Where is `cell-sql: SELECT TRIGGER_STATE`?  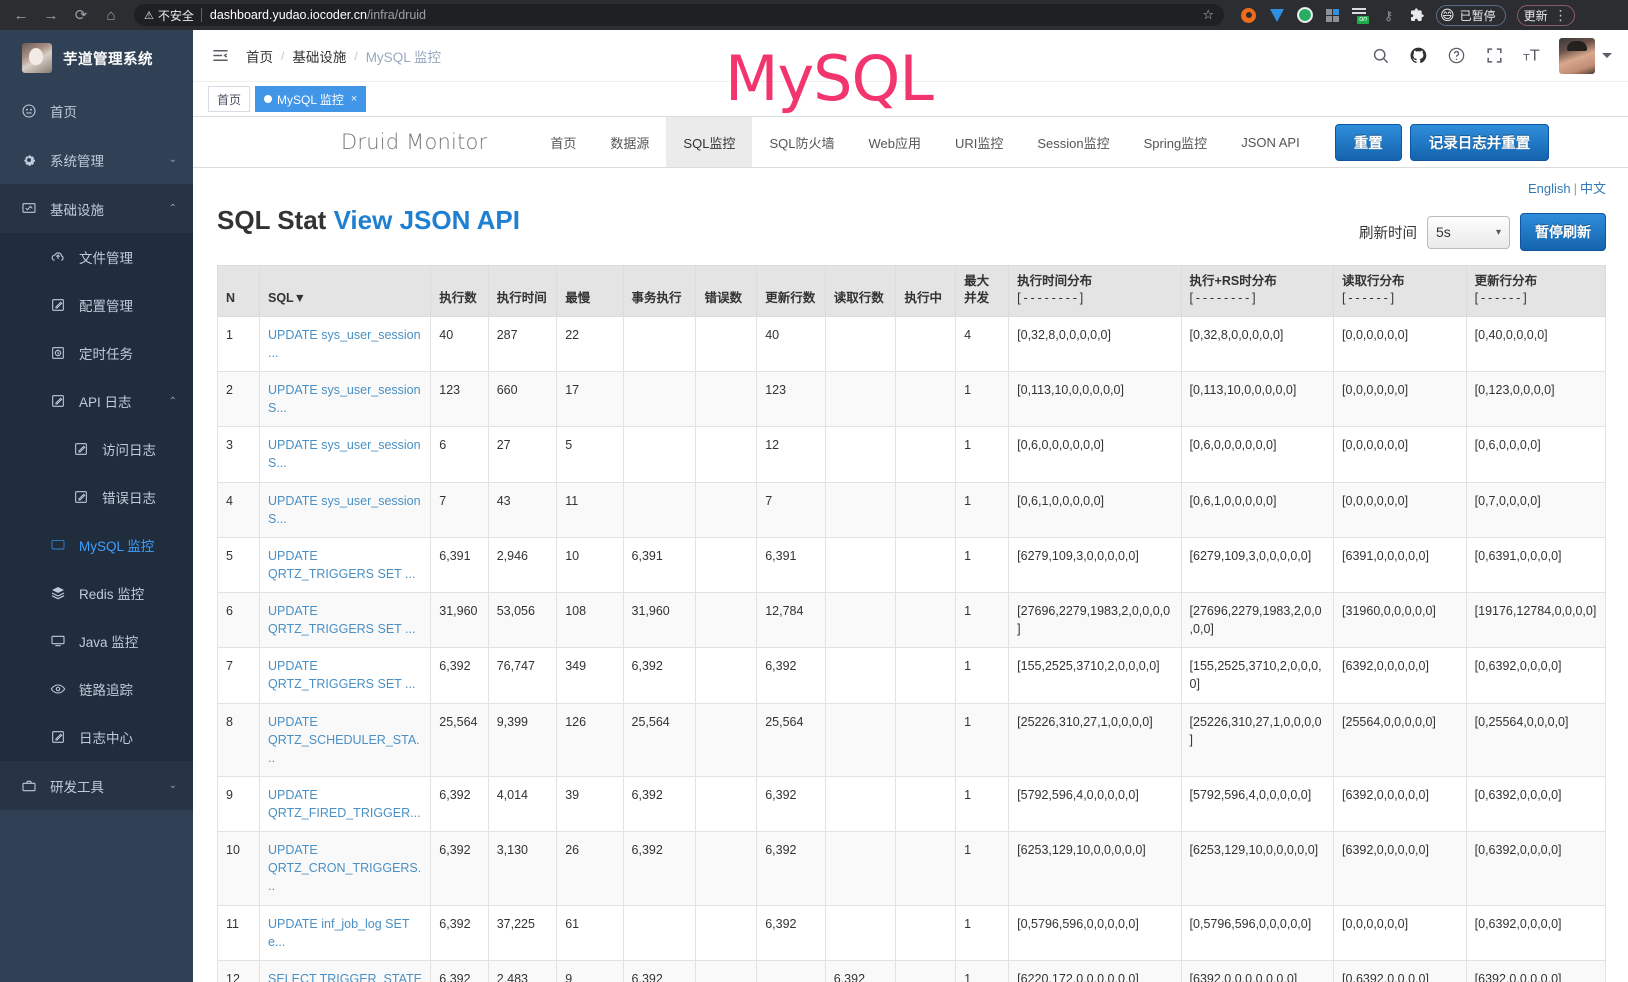
cell-sql: SELECT TRIGGER_STATE is located at coordinates (345, 970).